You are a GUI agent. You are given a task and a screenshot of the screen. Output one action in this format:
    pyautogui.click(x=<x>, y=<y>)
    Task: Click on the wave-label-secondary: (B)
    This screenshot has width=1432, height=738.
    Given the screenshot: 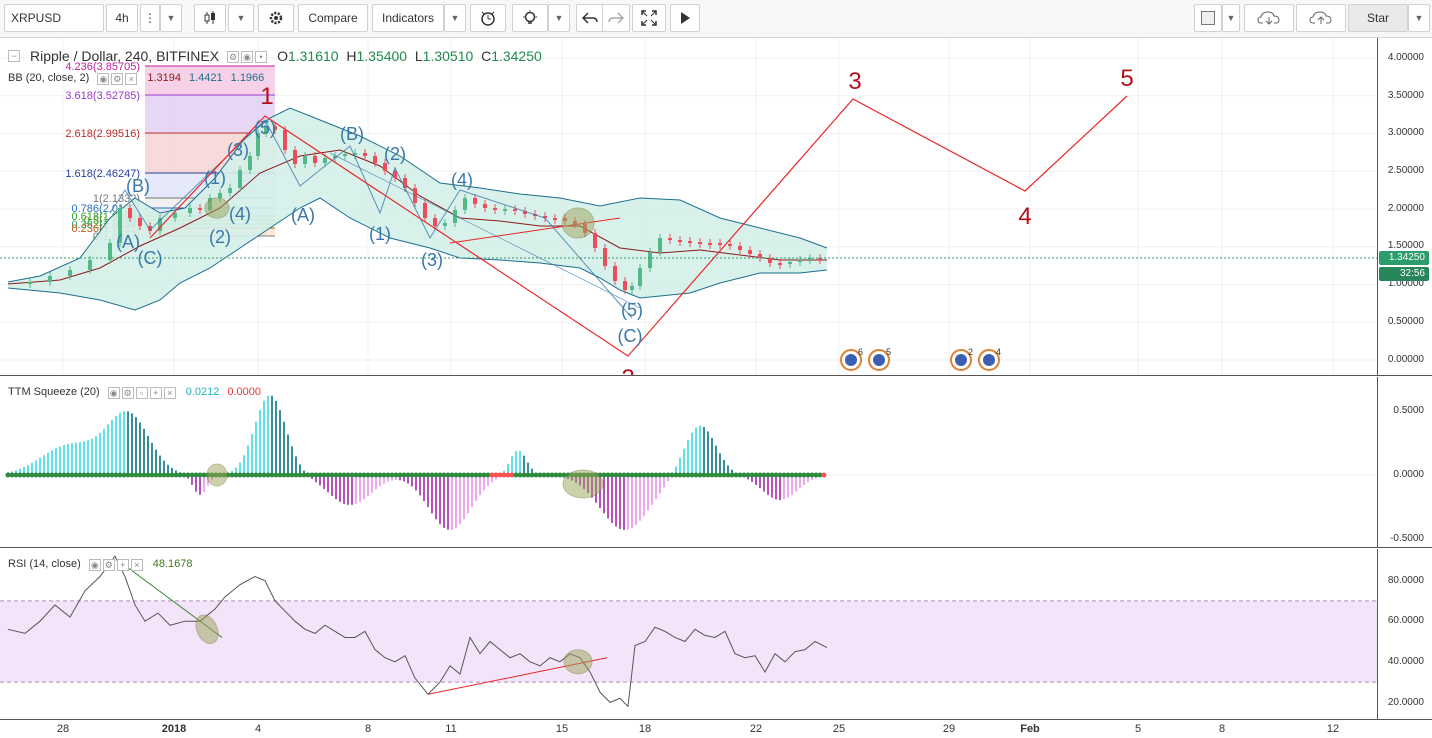 What is the action you would take?
    pyautogui.click(x=352, y=134)
    